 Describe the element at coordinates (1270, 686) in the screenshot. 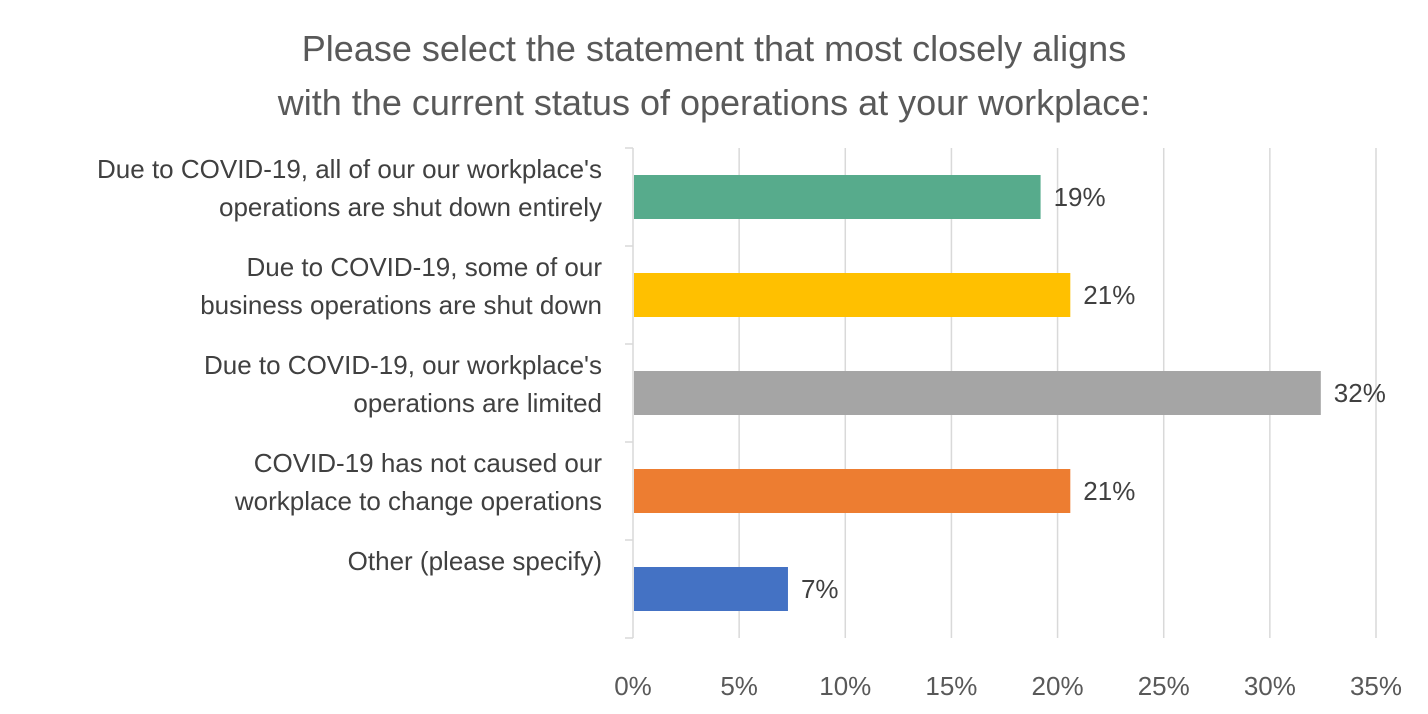

I see `x-tick-label: 30%` at that location.